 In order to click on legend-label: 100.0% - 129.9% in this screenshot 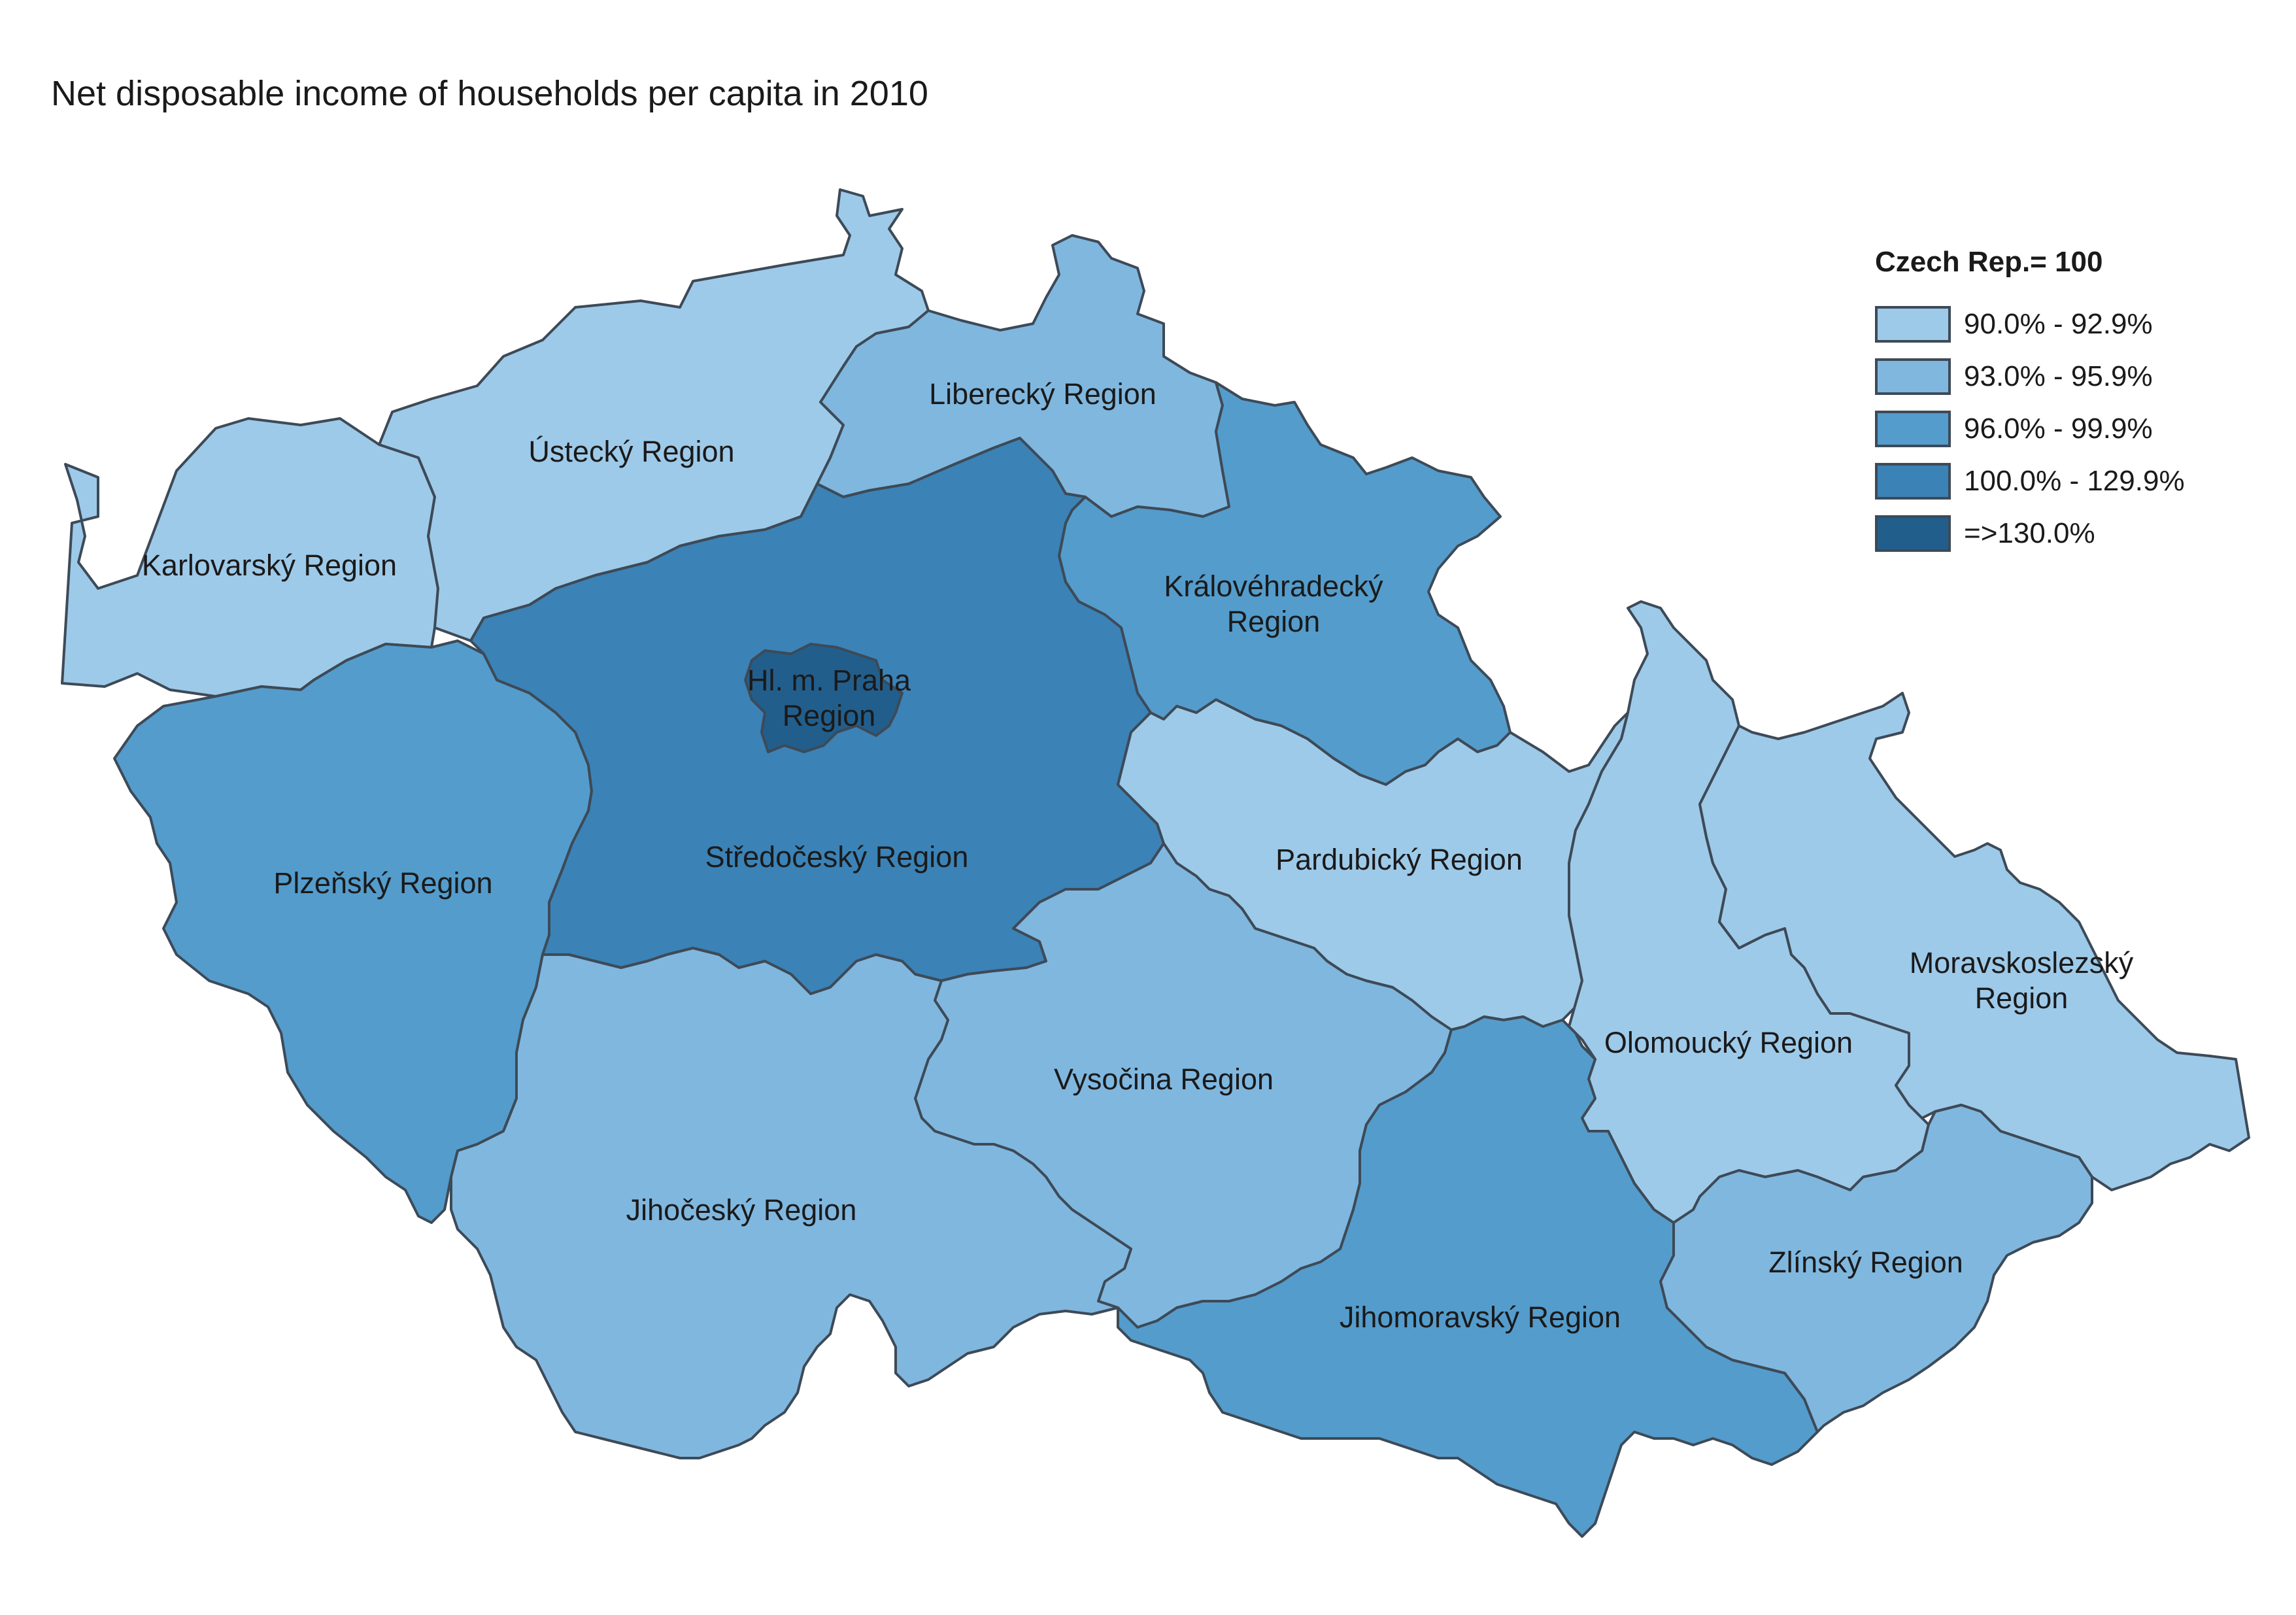, I will do `click(2074, 481)`.